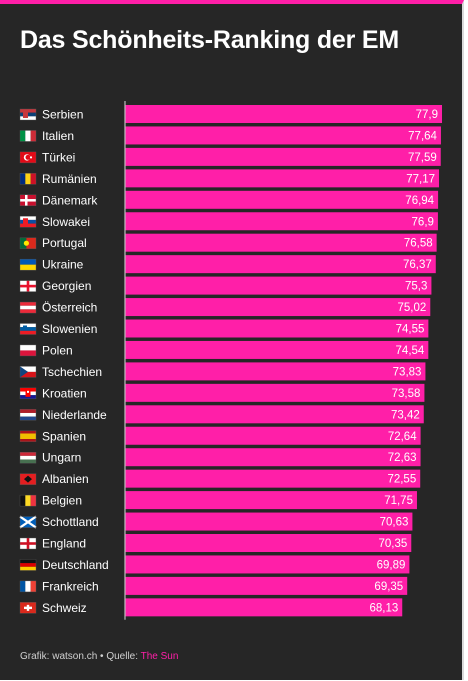 The width and height of the screenshot is (468, 681). Describe the element at coordinates (411, 308) in the screenshot. I see `bar-value-label: 75,02` at that location.